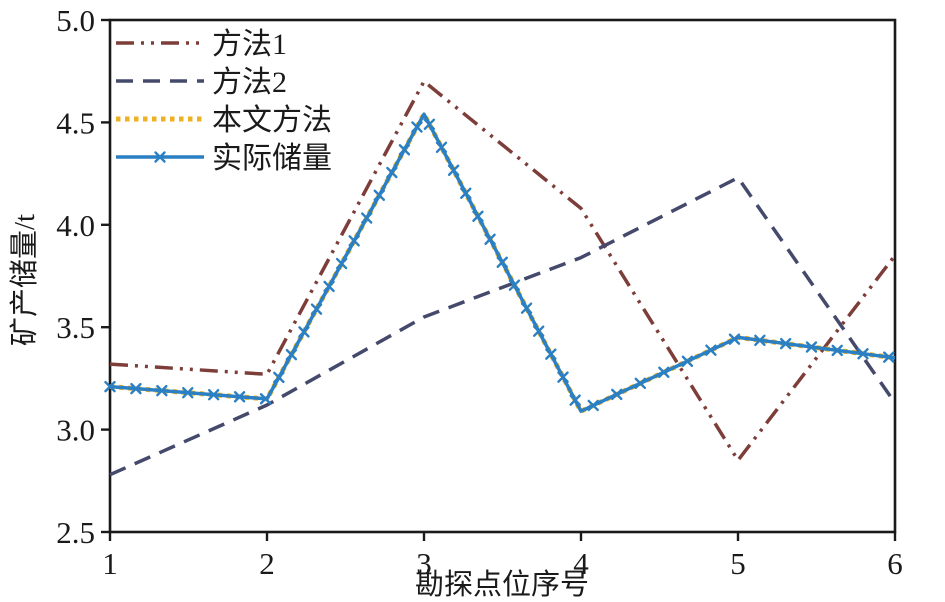 The width and height of the screenshot is (945, 602). What do you see at coordinates (502, 584) in the screenshot?
I see `x-axis-title: 勘探点位序号` at bounding box center [502, 584].